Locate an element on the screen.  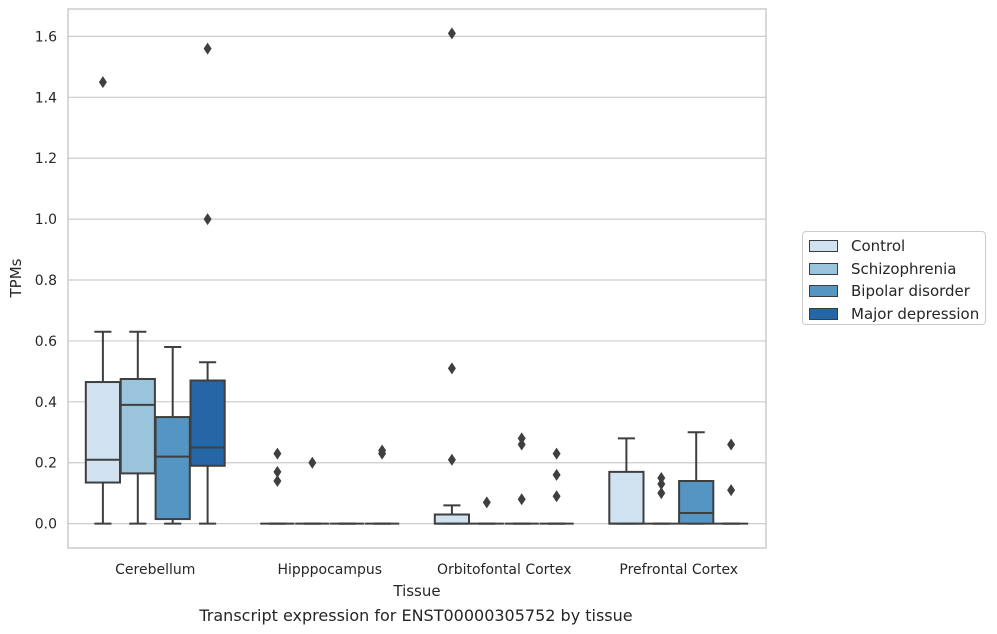
y-tick-label: 0.0 is located at coordinates (46, 525).